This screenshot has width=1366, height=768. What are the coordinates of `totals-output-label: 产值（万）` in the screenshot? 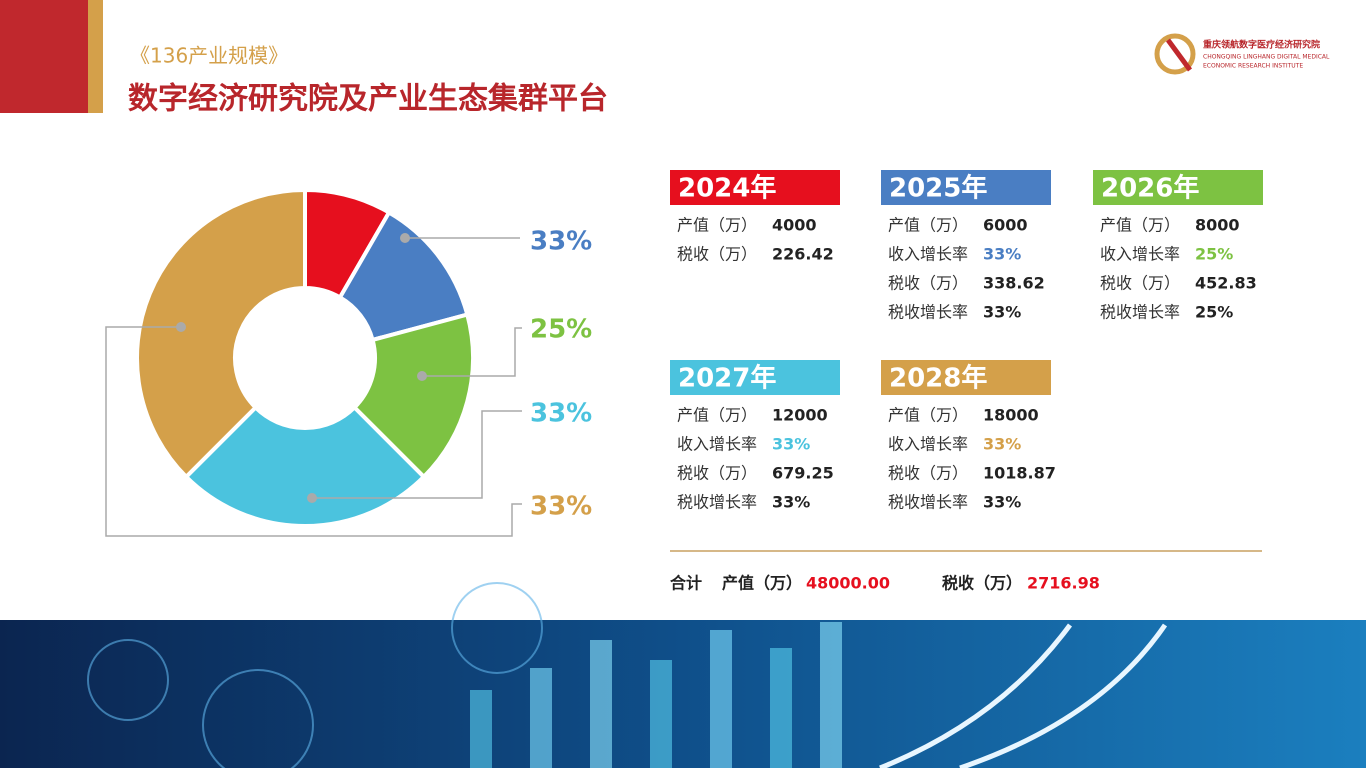 It's located at (762, 583).